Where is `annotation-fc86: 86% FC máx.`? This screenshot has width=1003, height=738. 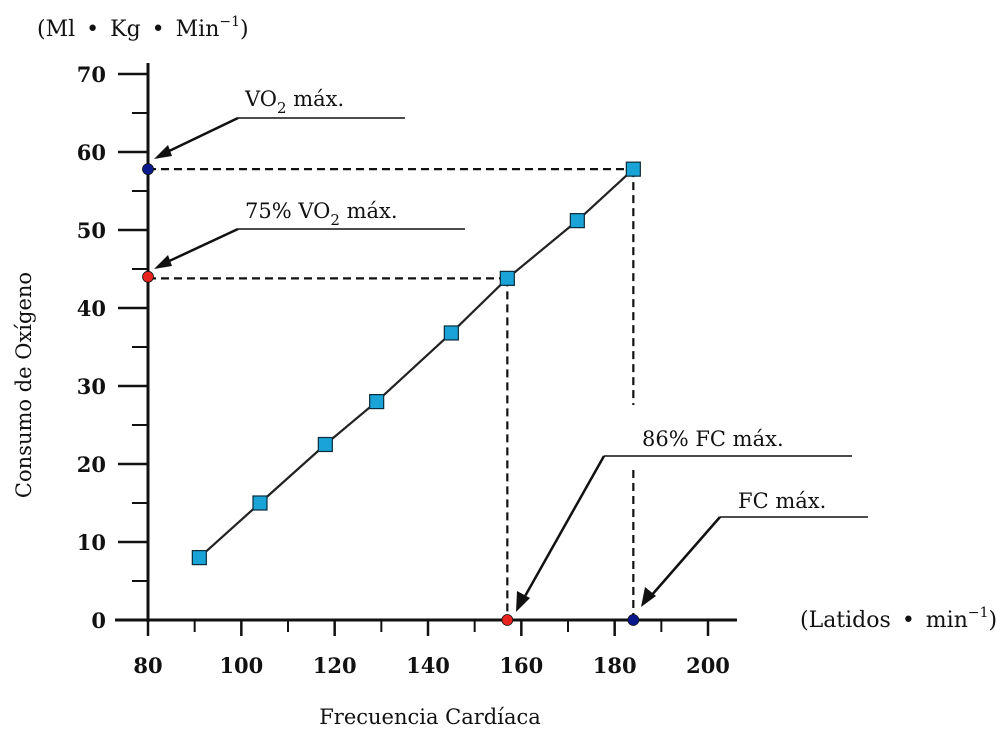
annotation-fc86: 86% FC máx. is located at coordinates (684, 519).